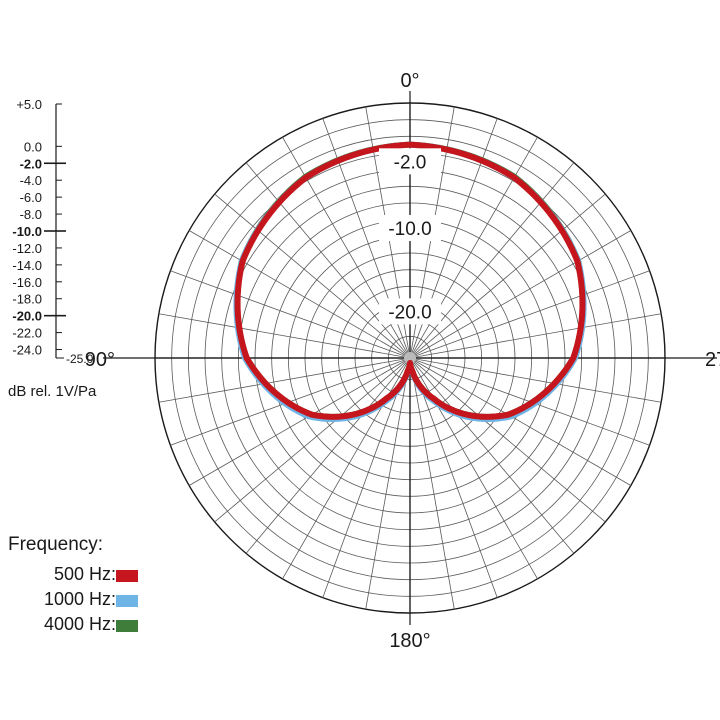  What do you see at coordinates (27, 265) in the screenshot?
I see `scale-tick-label: -14.0` at bounding box center [27, 265].